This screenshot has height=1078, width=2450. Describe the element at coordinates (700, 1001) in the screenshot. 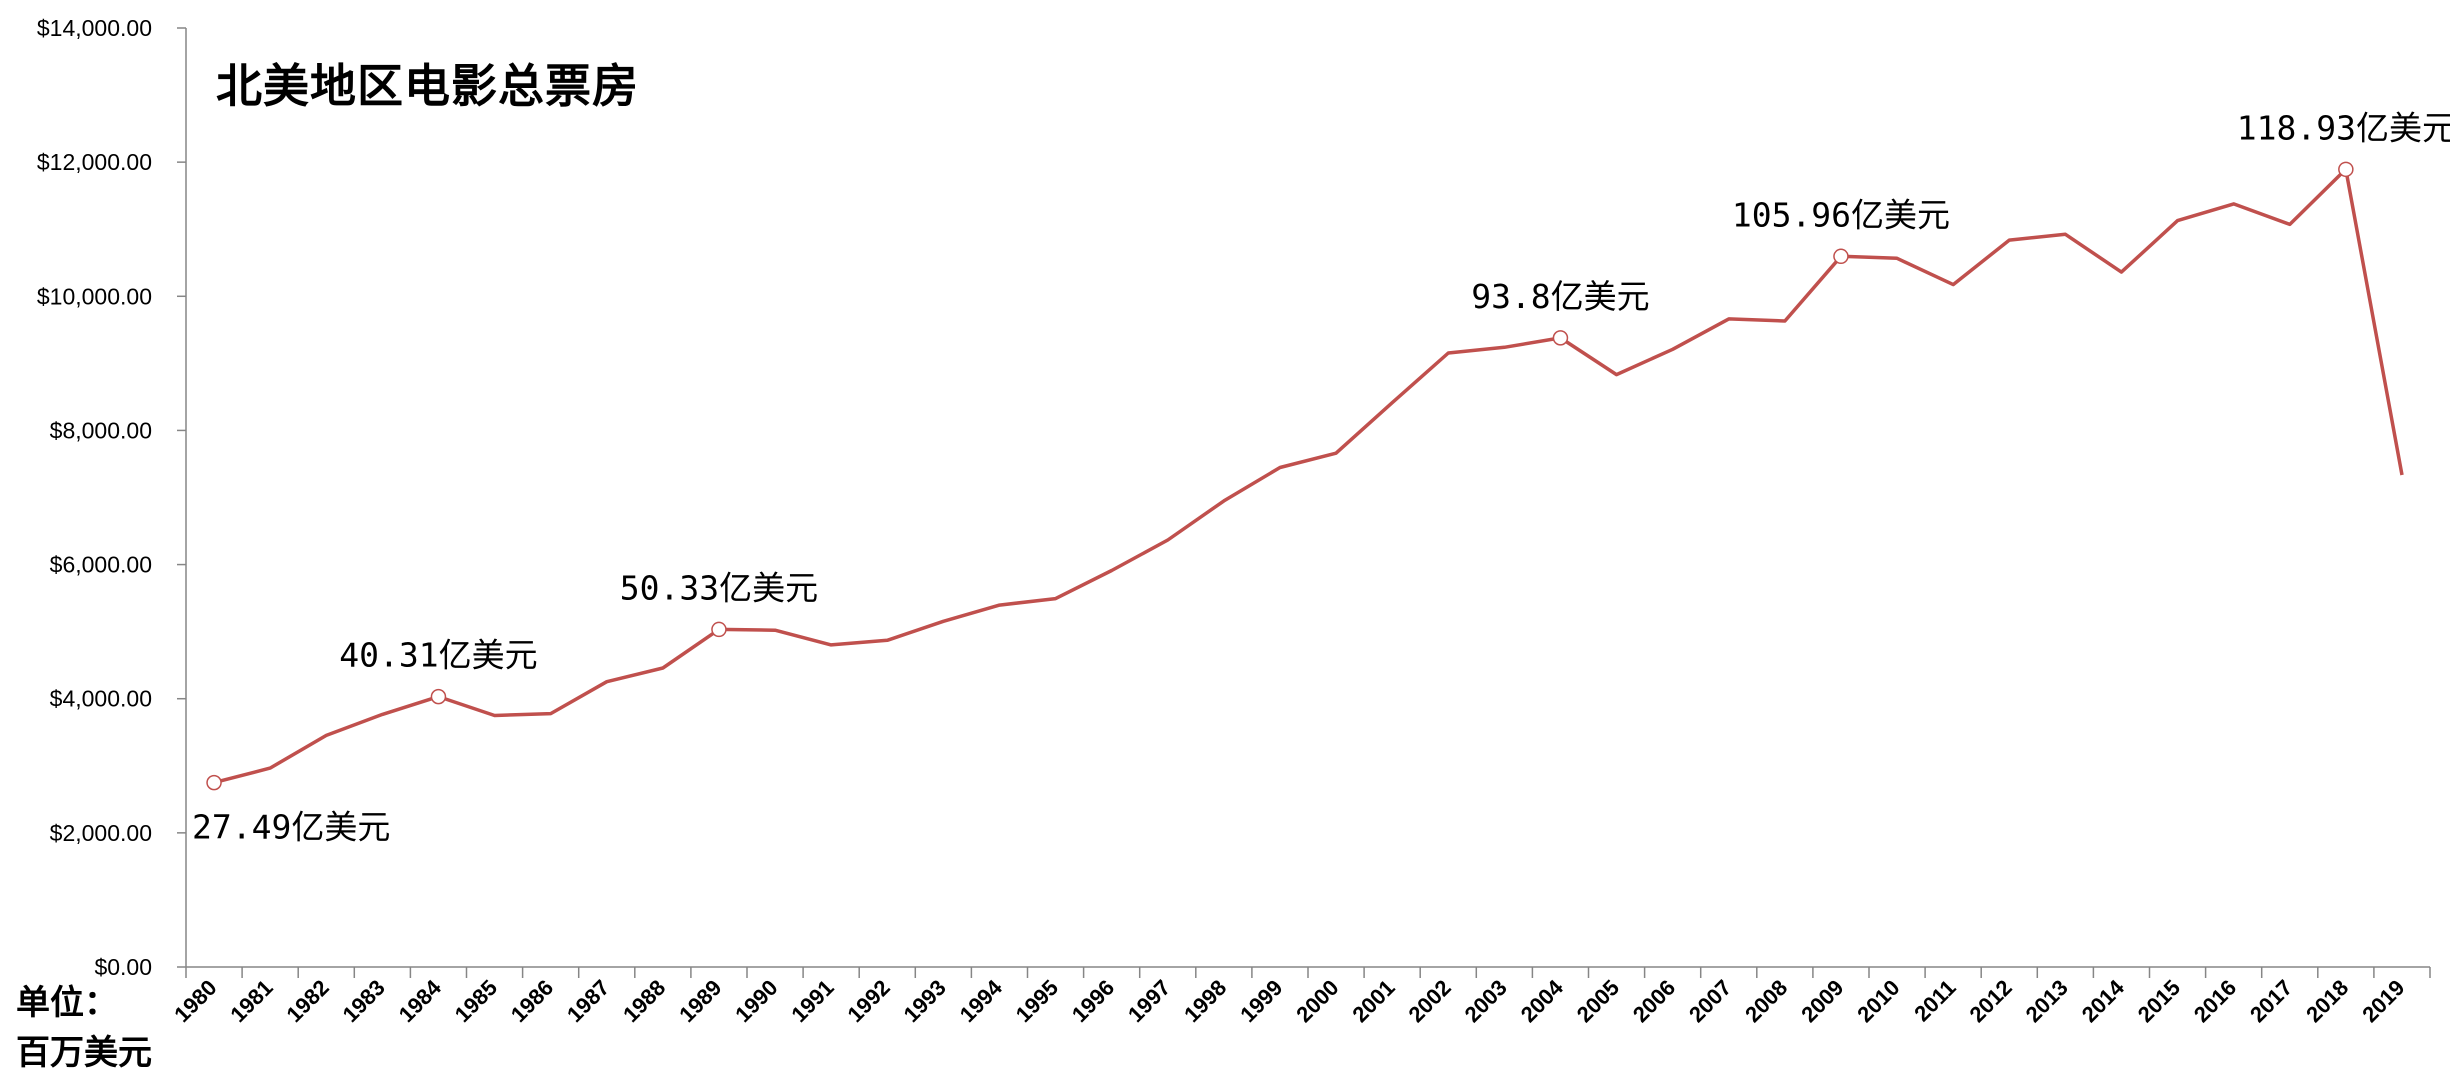

I see `x-tick-label: 1989` at that location.